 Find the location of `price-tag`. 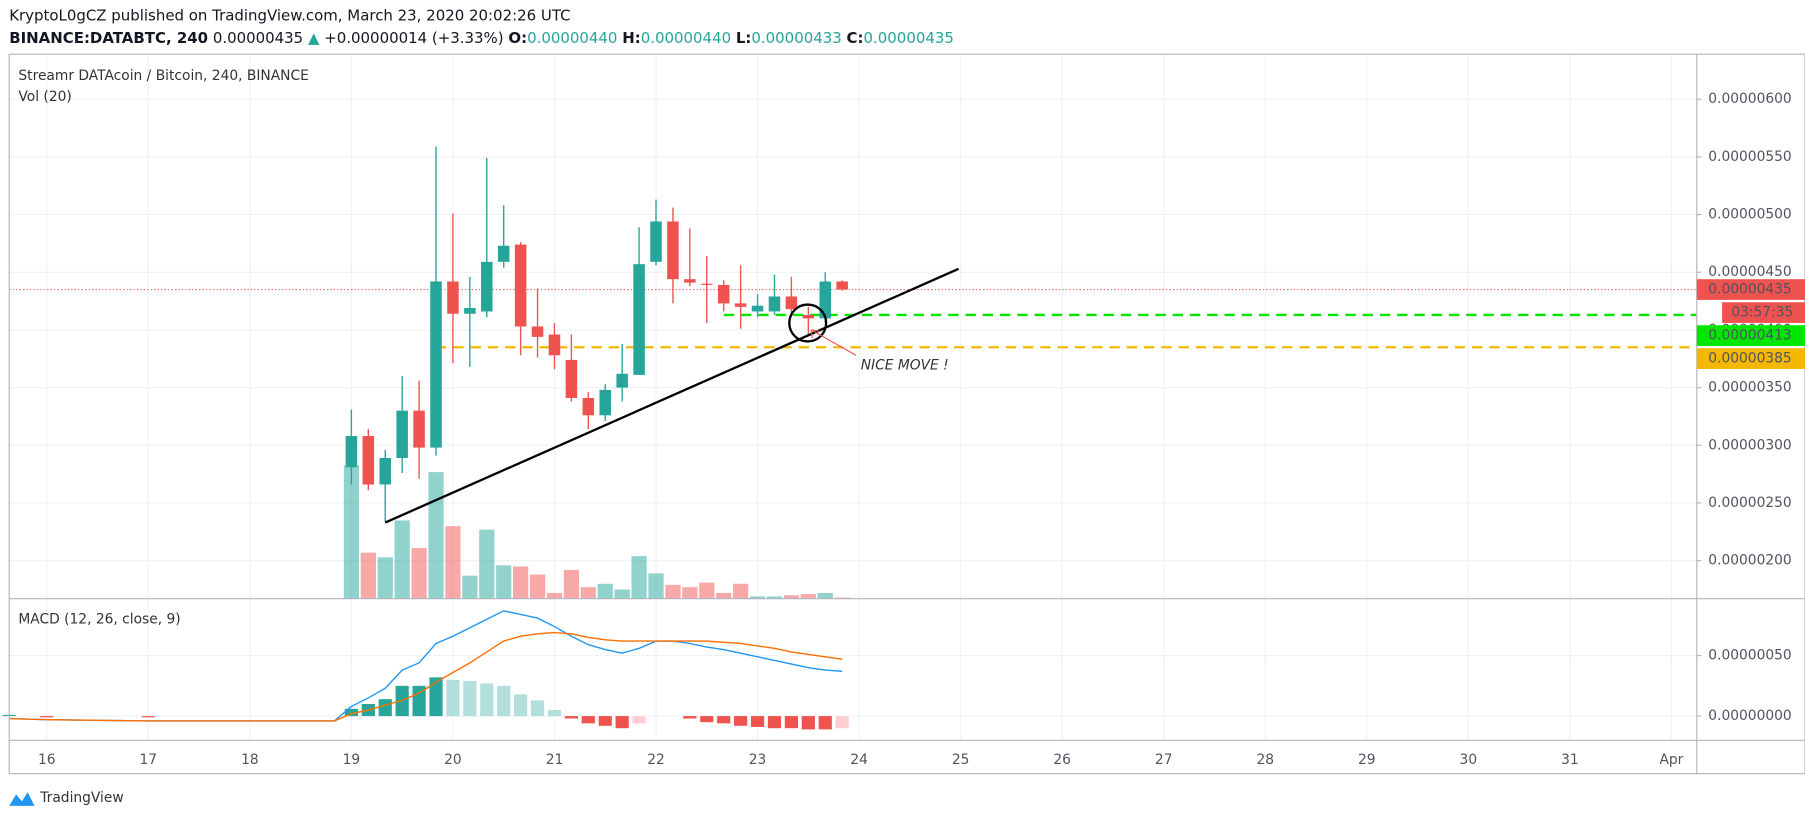

price-tag is located at coordinates (1750, 358).